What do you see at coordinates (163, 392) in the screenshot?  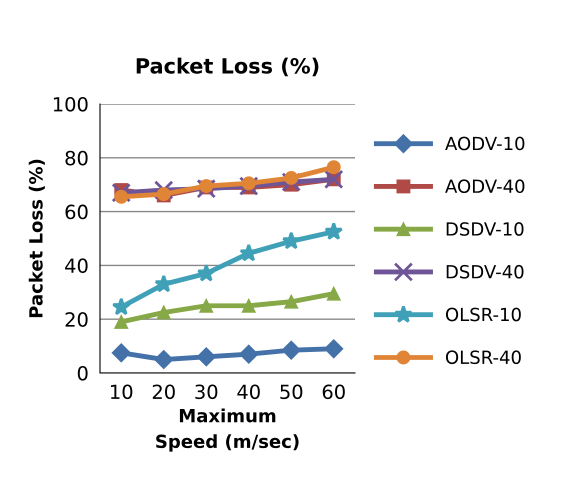 I see `x-tick-label: 20` at bounding box center [163, 392].